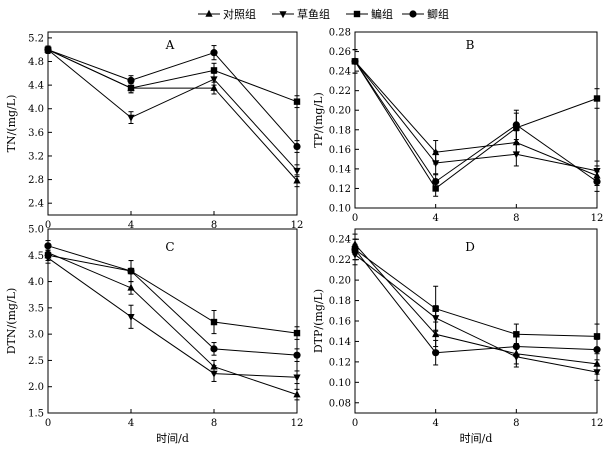 This screenshot has width=608, height=450. I want to click on legend-label: 对照组, so click(239, 14).